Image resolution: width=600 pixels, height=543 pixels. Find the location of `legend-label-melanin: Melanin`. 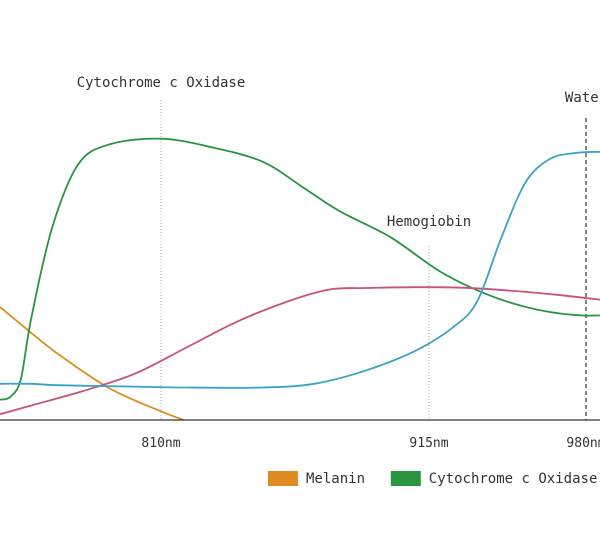

legend-label-melanin: Melanin is located at coordinates (335, 479).